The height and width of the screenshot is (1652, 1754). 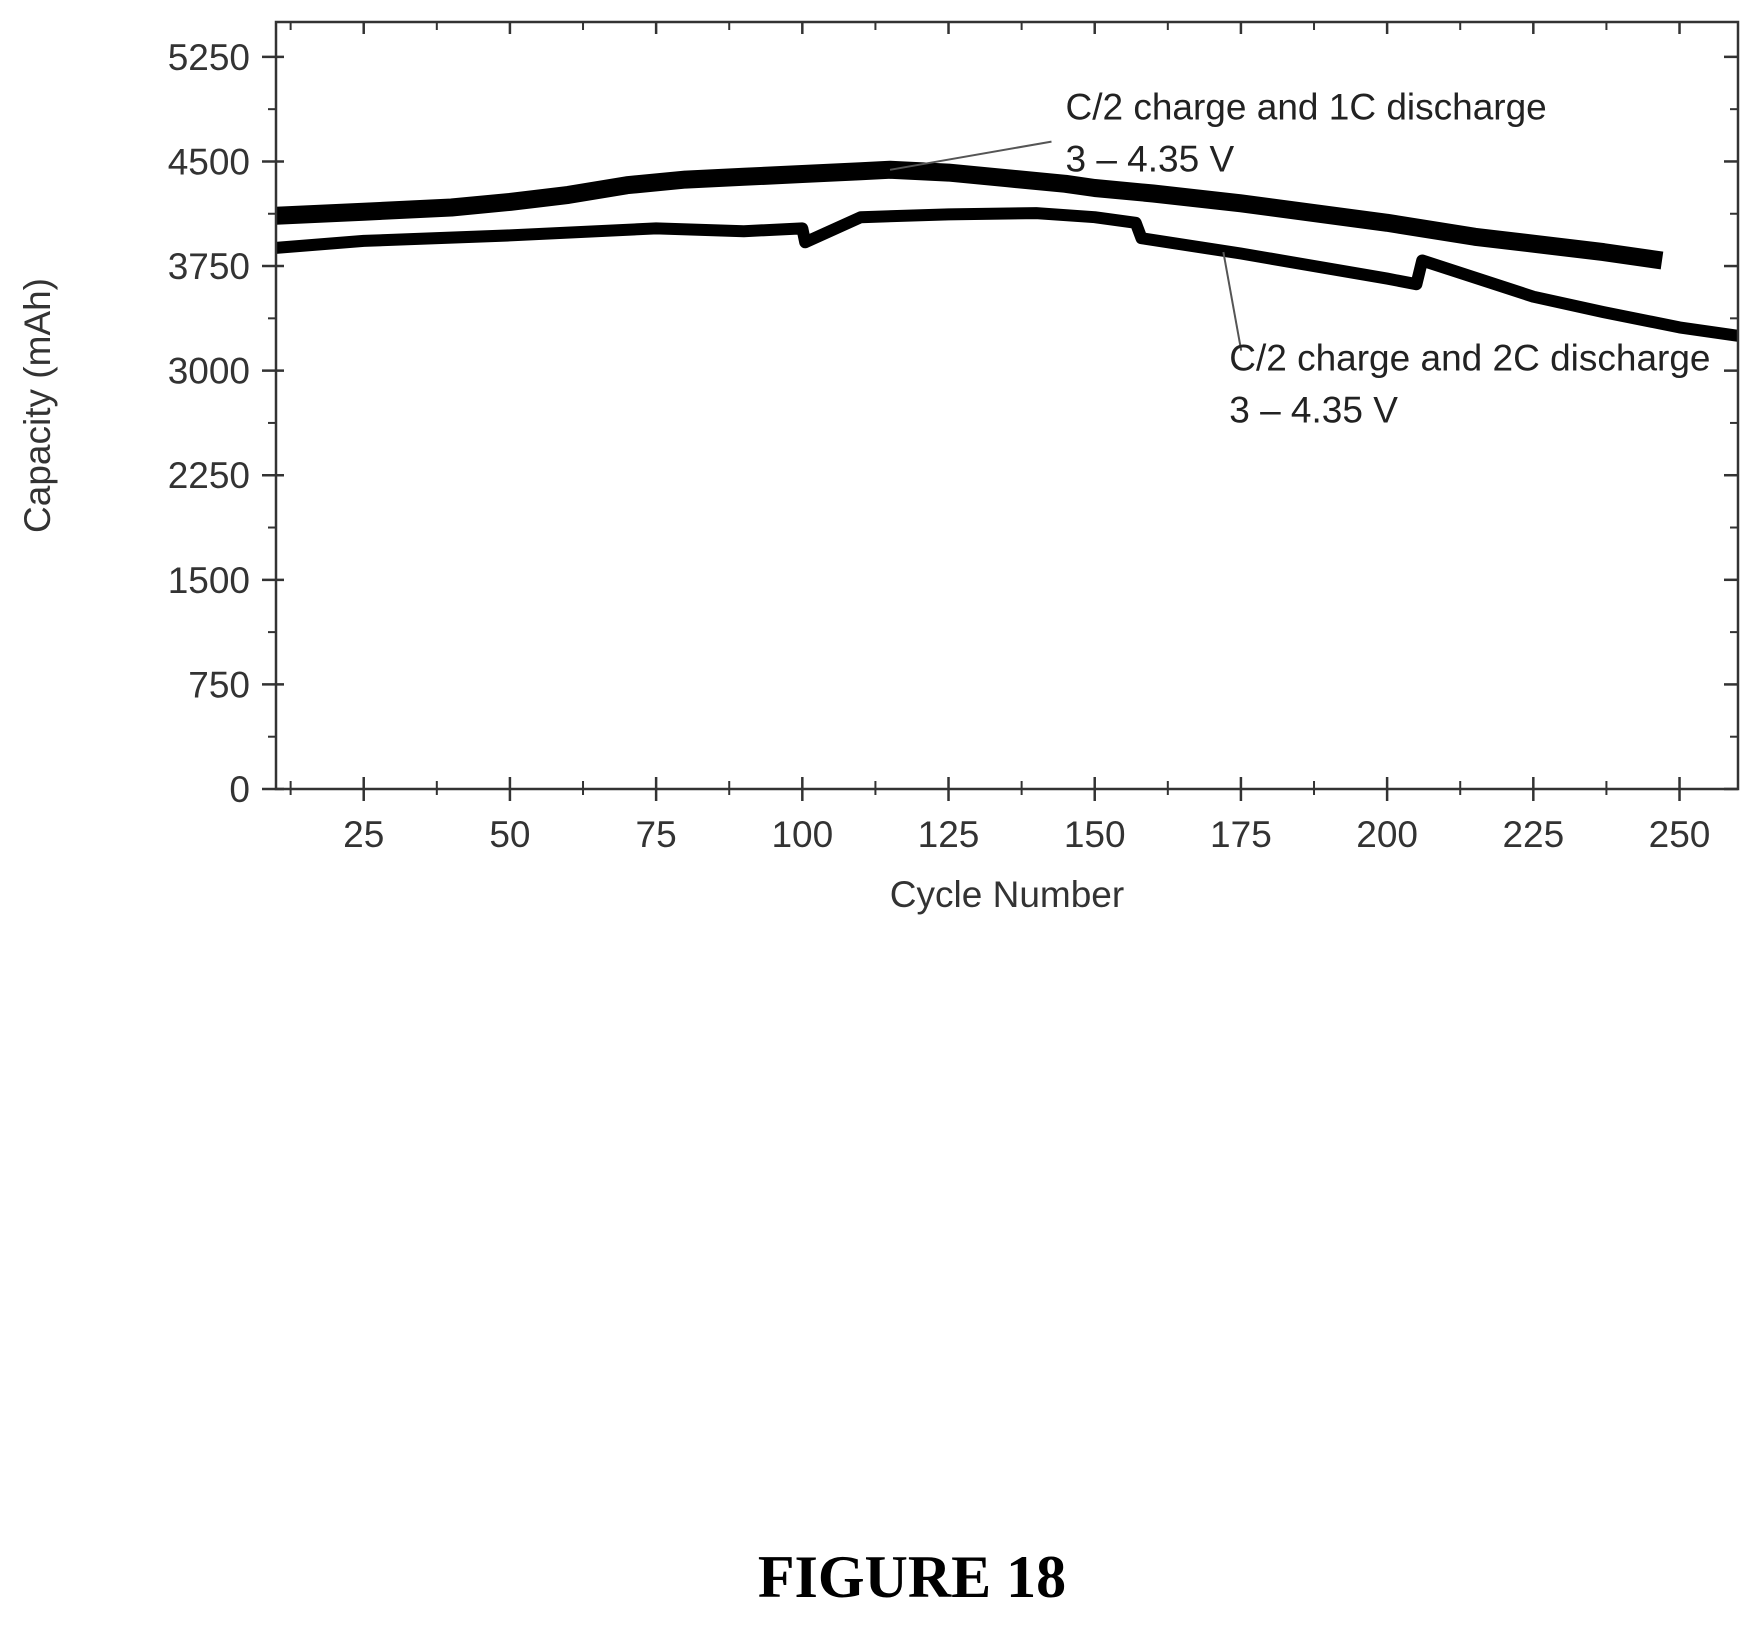 What do you see at coordinates (37, 405) in the screenshot?
I see `y-axis-title: Capacity (mAh)` at bounding box center [37, 405].